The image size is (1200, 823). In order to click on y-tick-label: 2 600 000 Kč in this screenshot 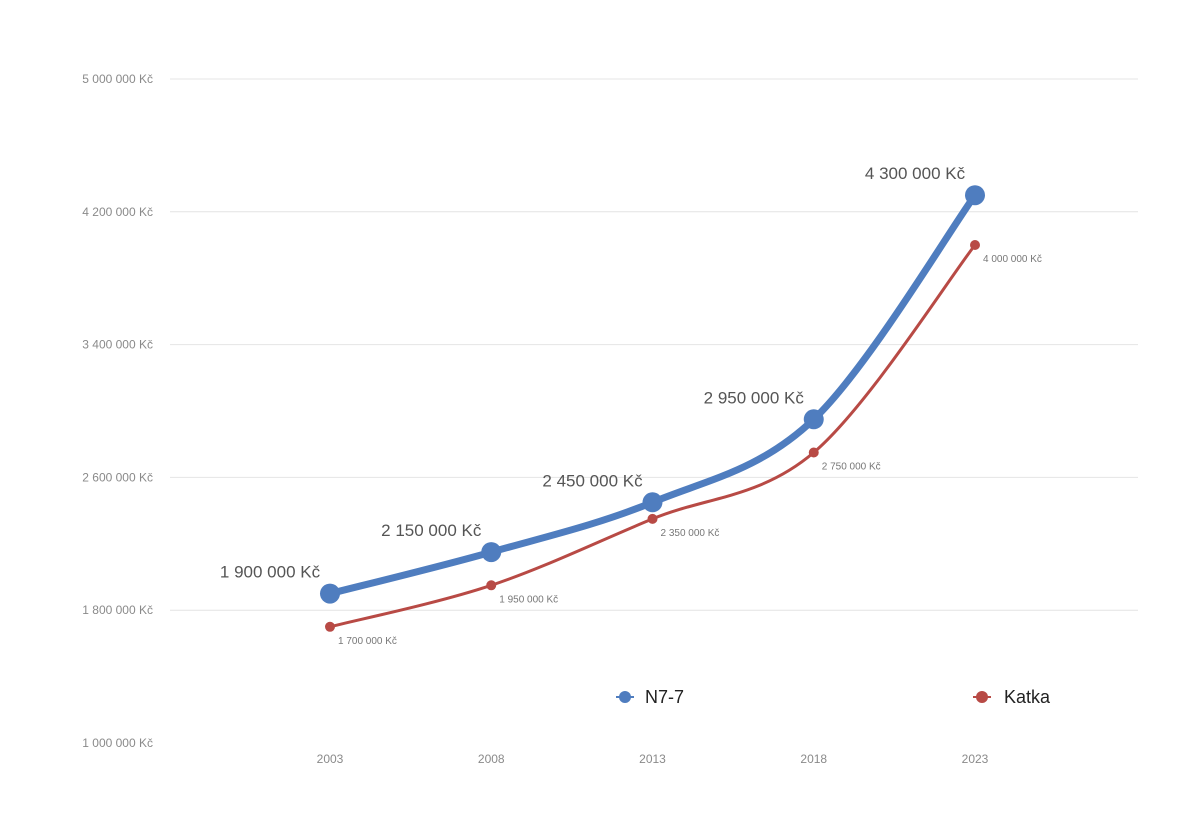, I will do `click(117, 477)`.